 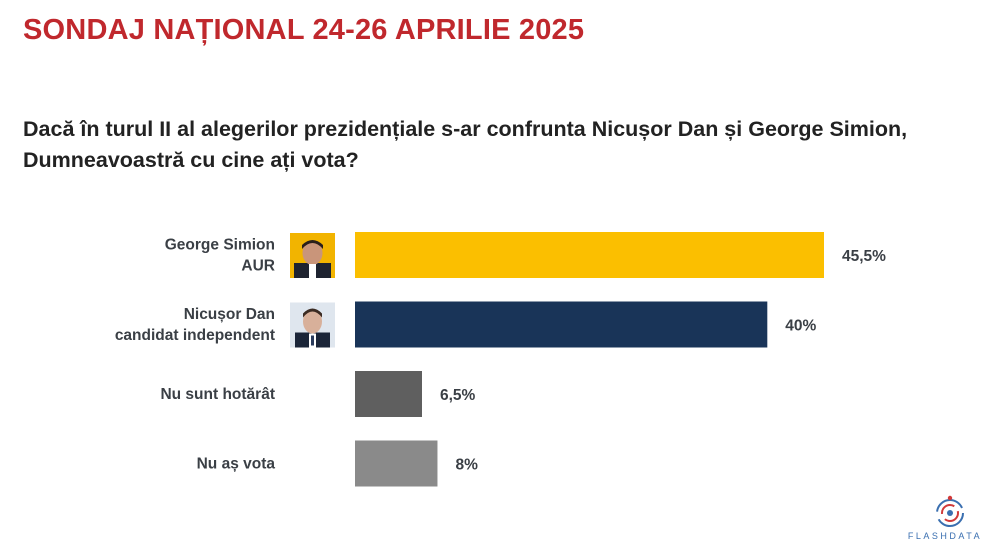 I want to click on category-label: Nu aș vota, so click(x=236, y=464).